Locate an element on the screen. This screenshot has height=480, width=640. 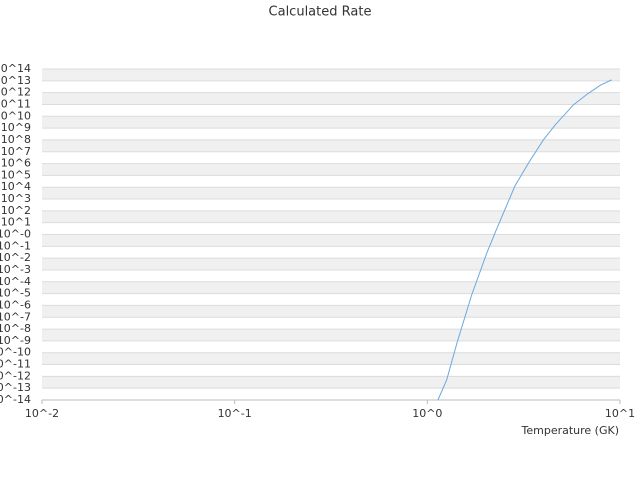
y-tick-label: 10^4 is located at coordinates (16, 186).